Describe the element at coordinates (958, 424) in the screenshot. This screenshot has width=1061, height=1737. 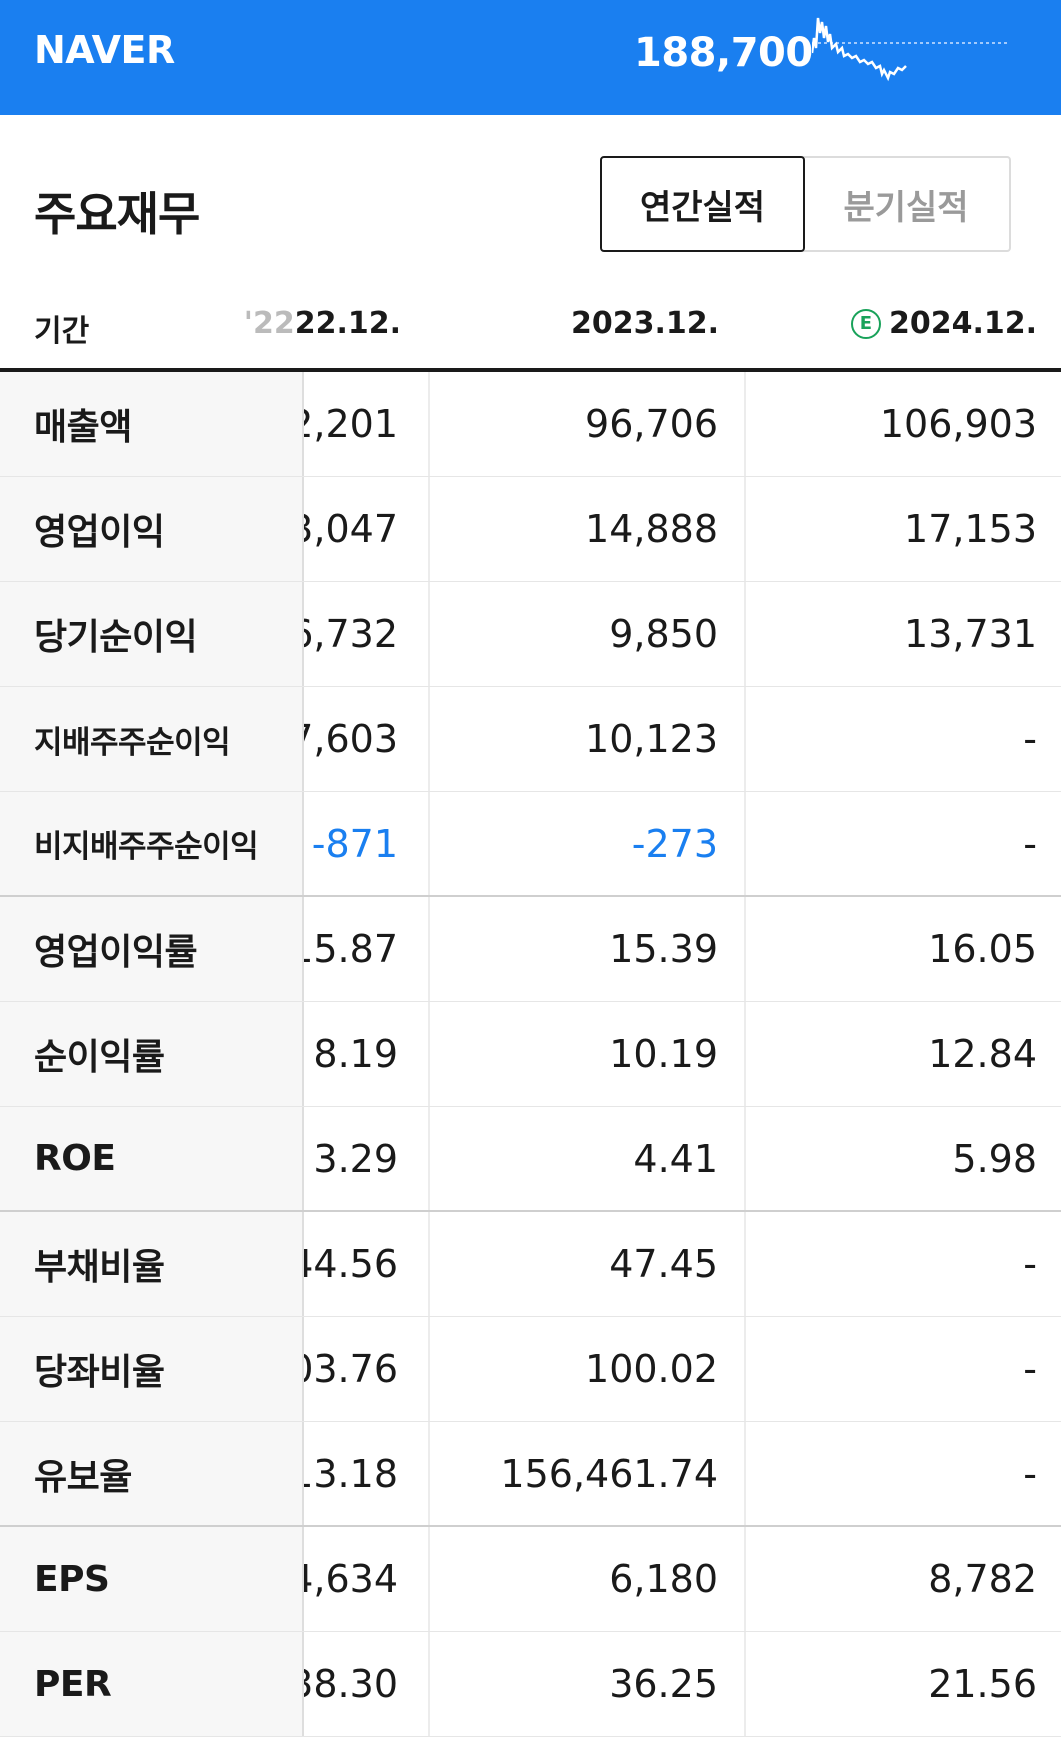
I see `cell-value: 106,903` at that location.